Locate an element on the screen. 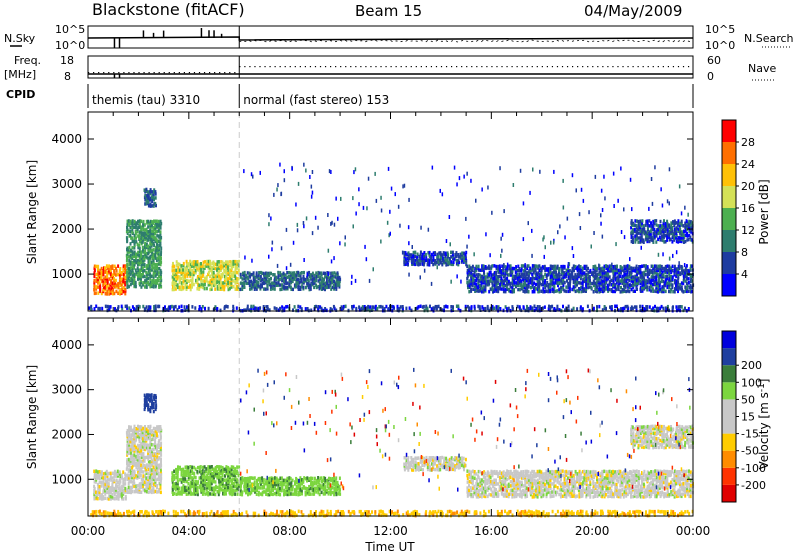 This screenshot has height=554, width=800. power-ylabel: Slant Range [km] is located at coordinates (32, 212).